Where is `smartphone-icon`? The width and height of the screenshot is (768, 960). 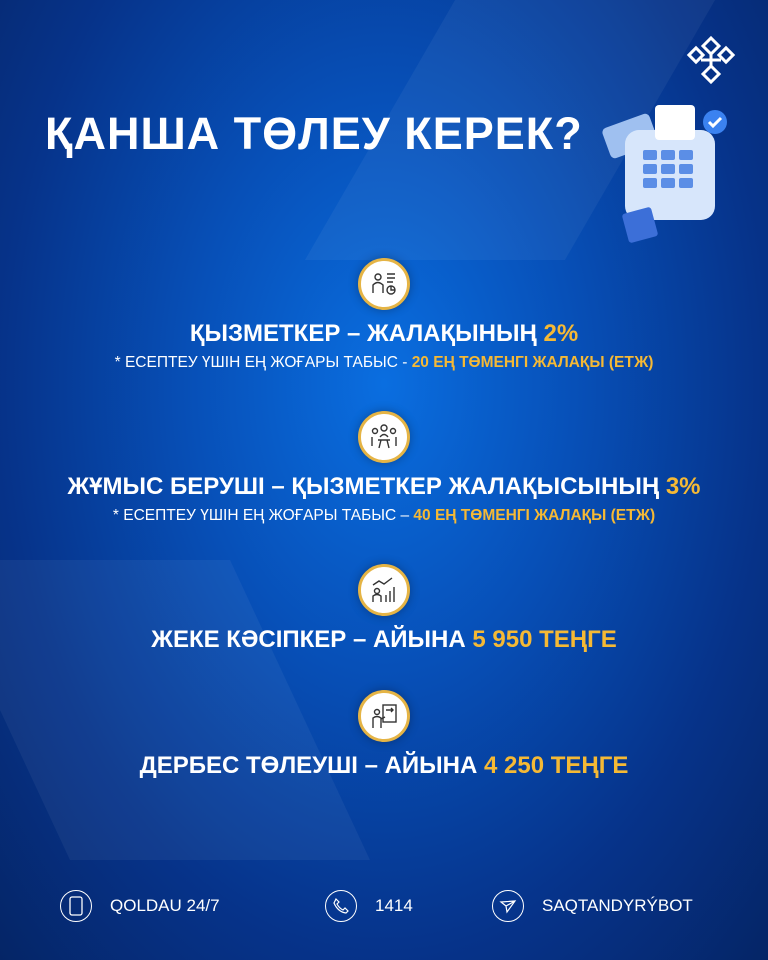 smartphone-icon is located at coordinates (76, 906).